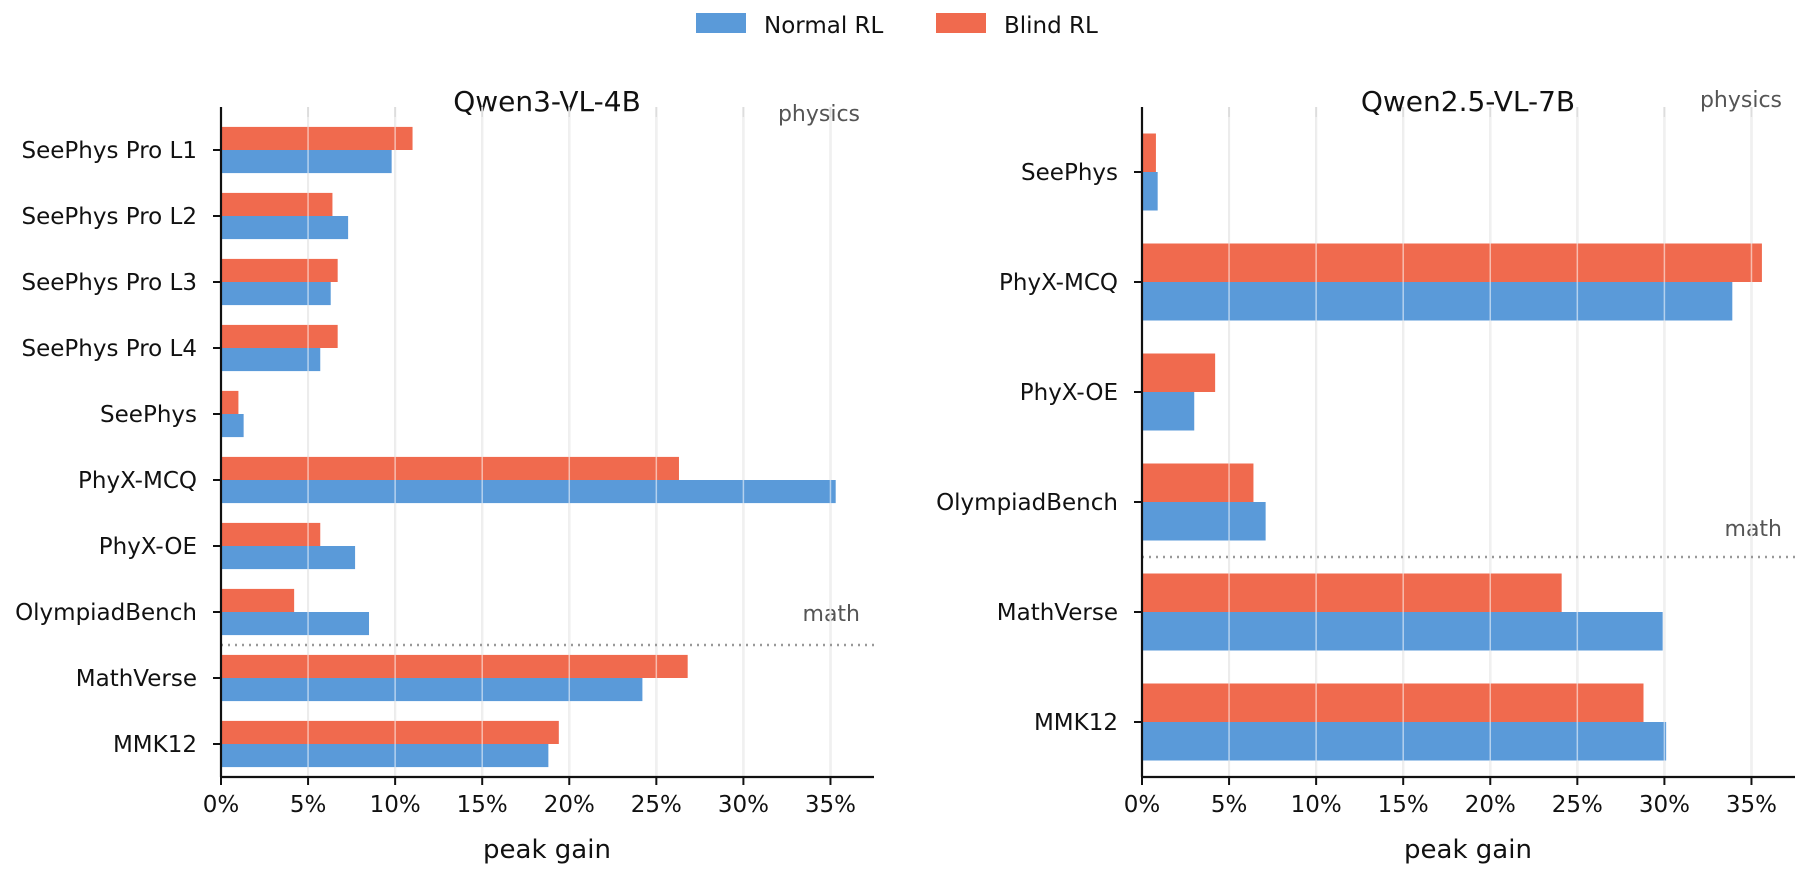 The height and width of the screenshot is (873, 1800). I want to click on category-label-seephys-pro-l2: SeePhys Pro L2, so click(110, 217).